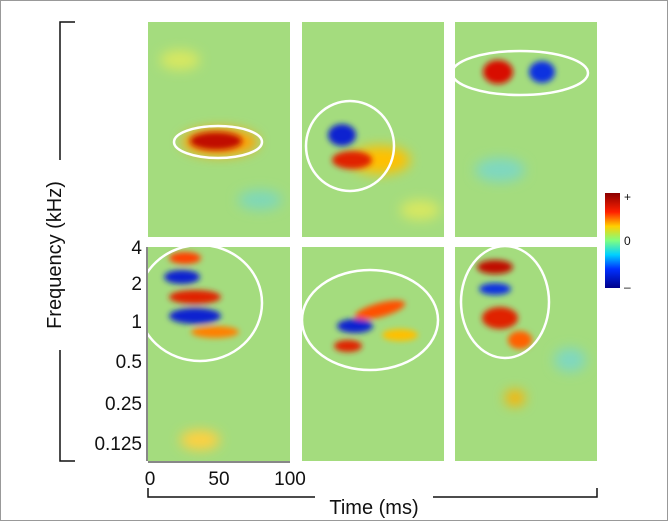 The width and height of the screenshot is (668, 521). What do you see at coordinates (94, 241) in the screenshot?
I see `y-axis: Frequency (kHz) 4 2 1 0.5 0.25 0.125` at bounding box center [94, 241].